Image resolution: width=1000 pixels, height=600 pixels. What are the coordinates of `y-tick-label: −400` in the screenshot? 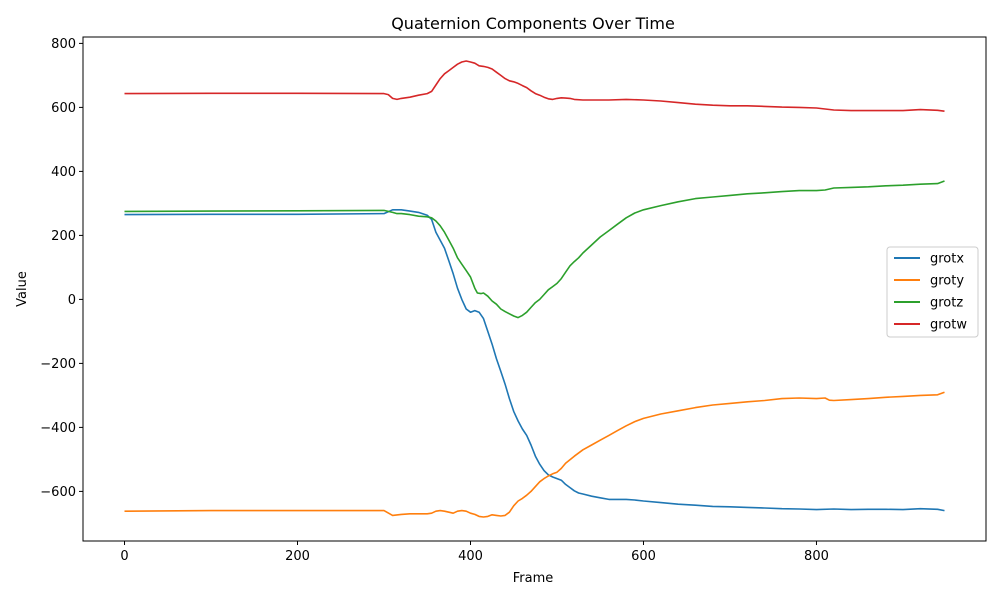 It's located at (58, 428).